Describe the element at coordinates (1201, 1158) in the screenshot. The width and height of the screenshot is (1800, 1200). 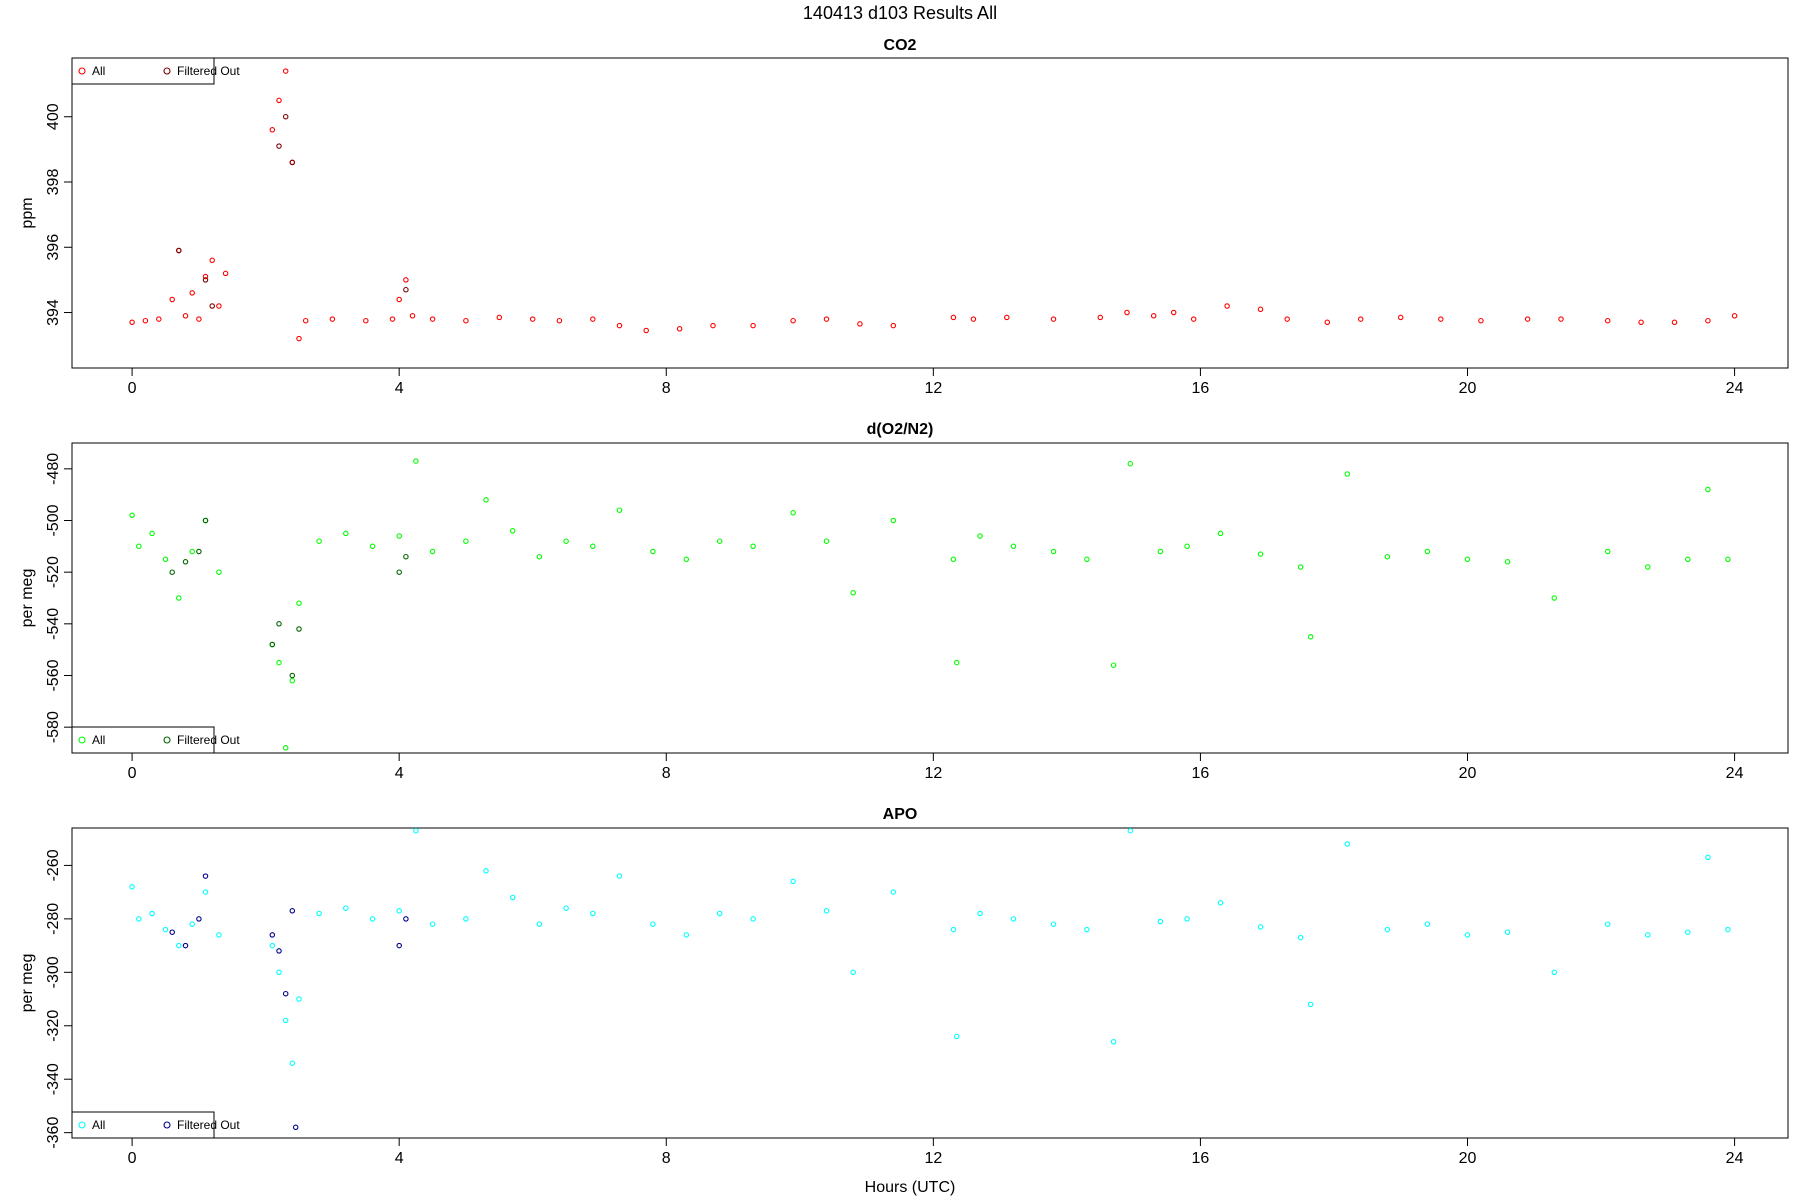
I see `apo-x-tick-label: 16` at that location.